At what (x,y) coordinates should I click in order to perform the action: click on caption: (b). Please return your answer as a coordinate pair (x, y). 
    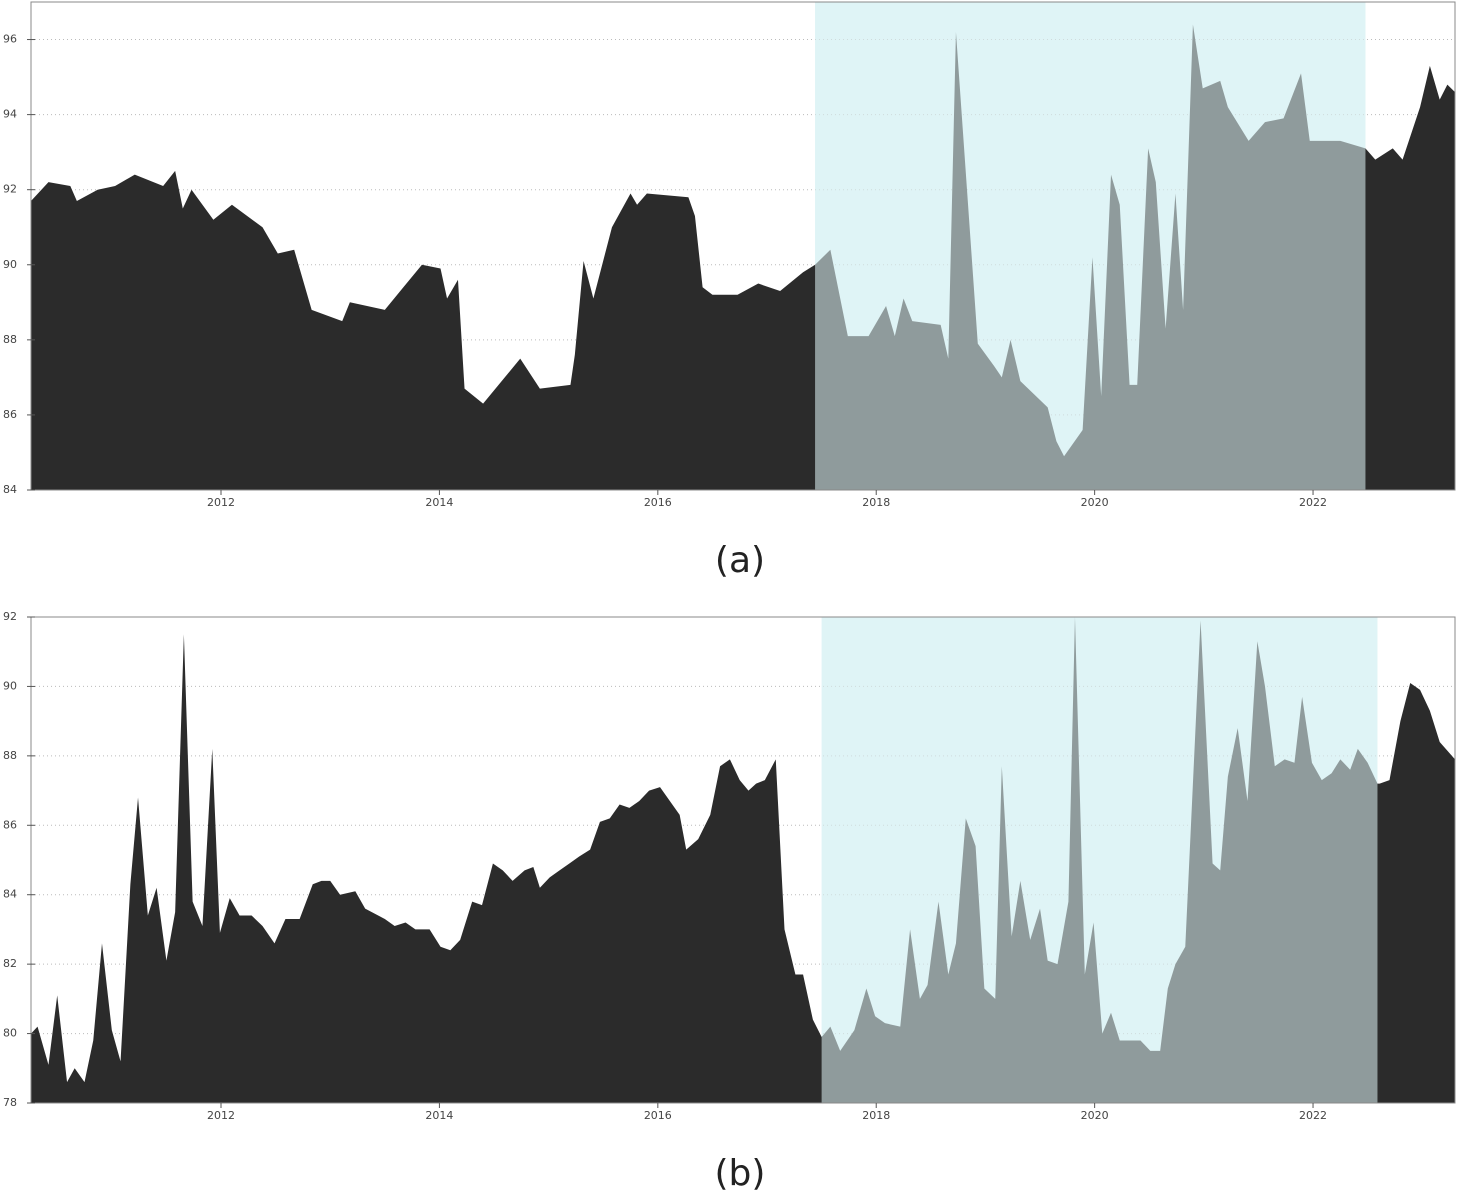
    Looking at the image, I should click on (740, 1173).